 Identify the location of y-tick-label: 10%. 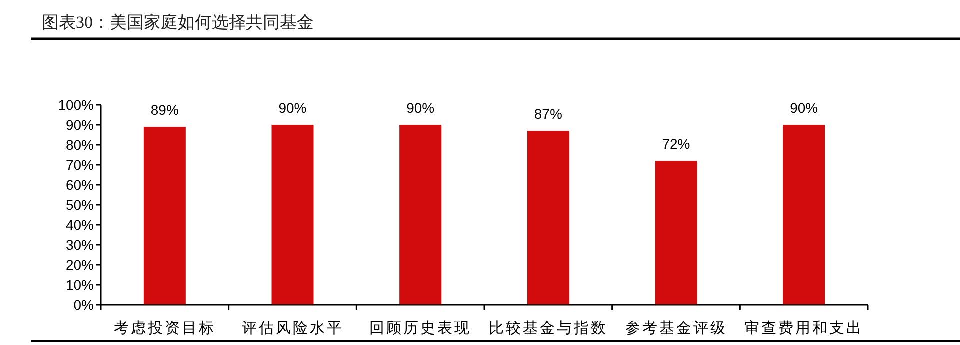
(80, 285).